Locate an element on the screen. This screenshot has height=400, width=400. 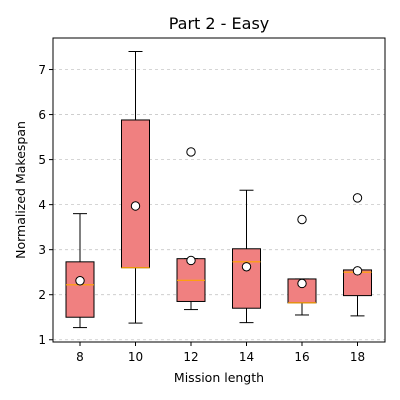
x-tick-label: 12 is located at coordinates (190, 357).